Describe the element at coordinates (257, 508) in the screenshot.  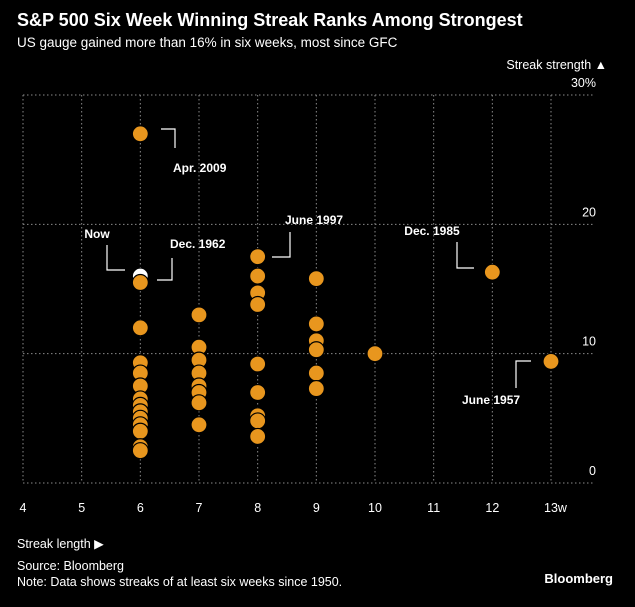
I see `x-tick-label: 8` at that location.